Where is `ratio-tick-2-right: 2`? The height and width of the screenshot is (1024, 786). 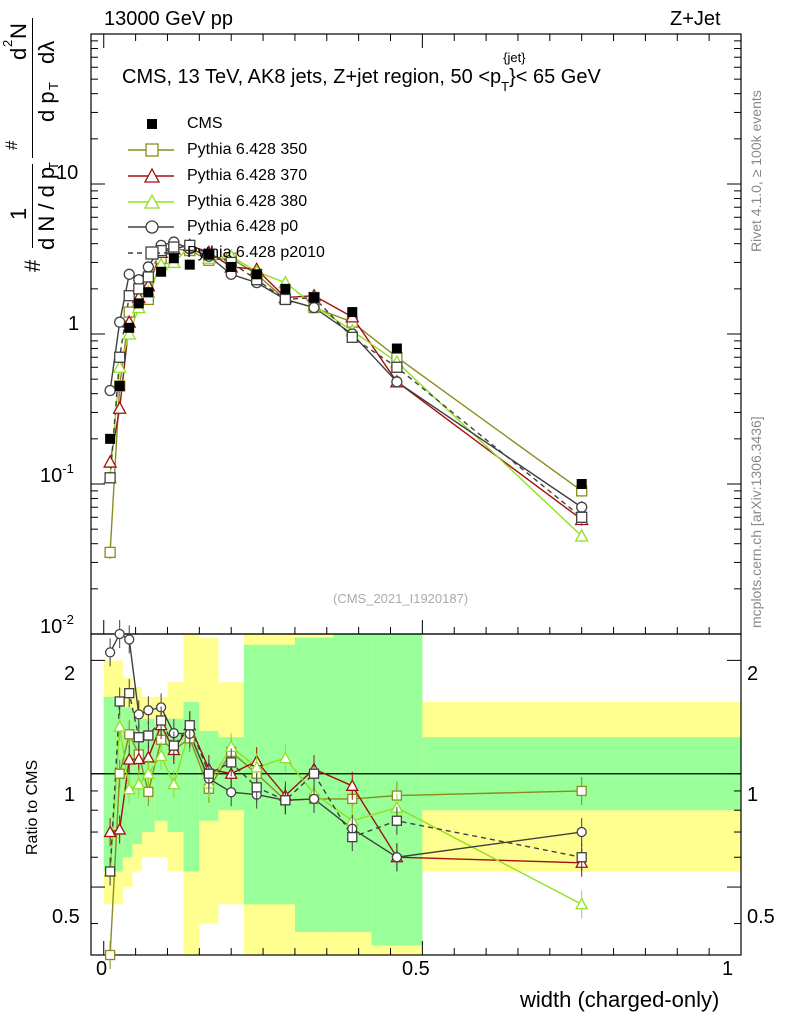 ratio-tick-2-right: 2 is located at coordinates (753, 674).